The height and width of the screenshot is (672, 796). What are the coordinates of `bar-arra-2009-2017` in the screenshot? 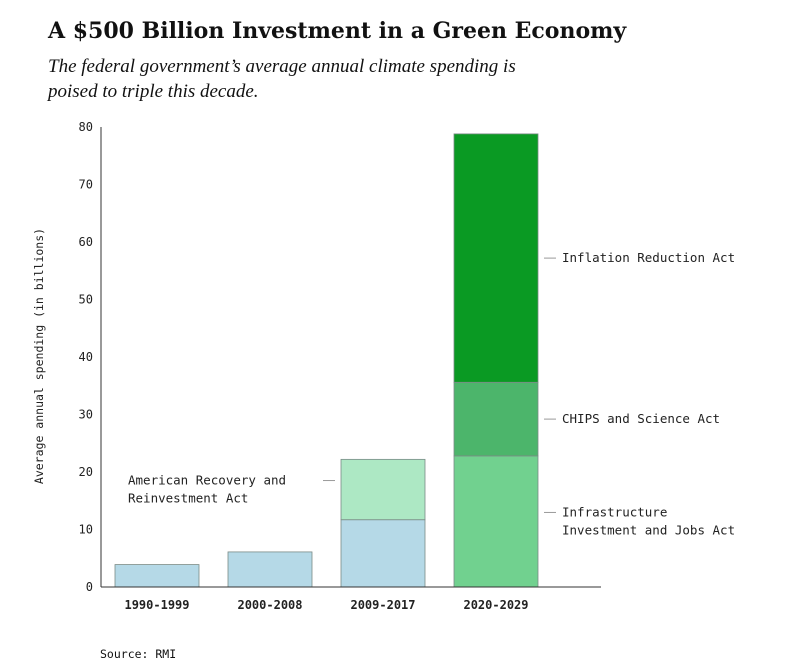 It's located at (383, 489).